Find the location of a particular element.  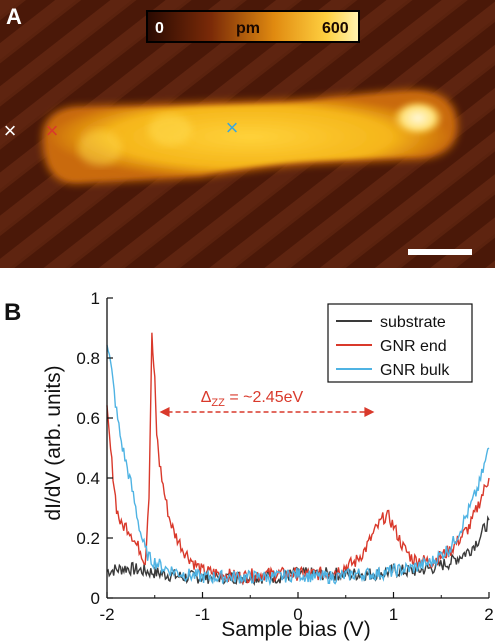

gnr-end-position-marker: × is located at coordinates (52, 130).